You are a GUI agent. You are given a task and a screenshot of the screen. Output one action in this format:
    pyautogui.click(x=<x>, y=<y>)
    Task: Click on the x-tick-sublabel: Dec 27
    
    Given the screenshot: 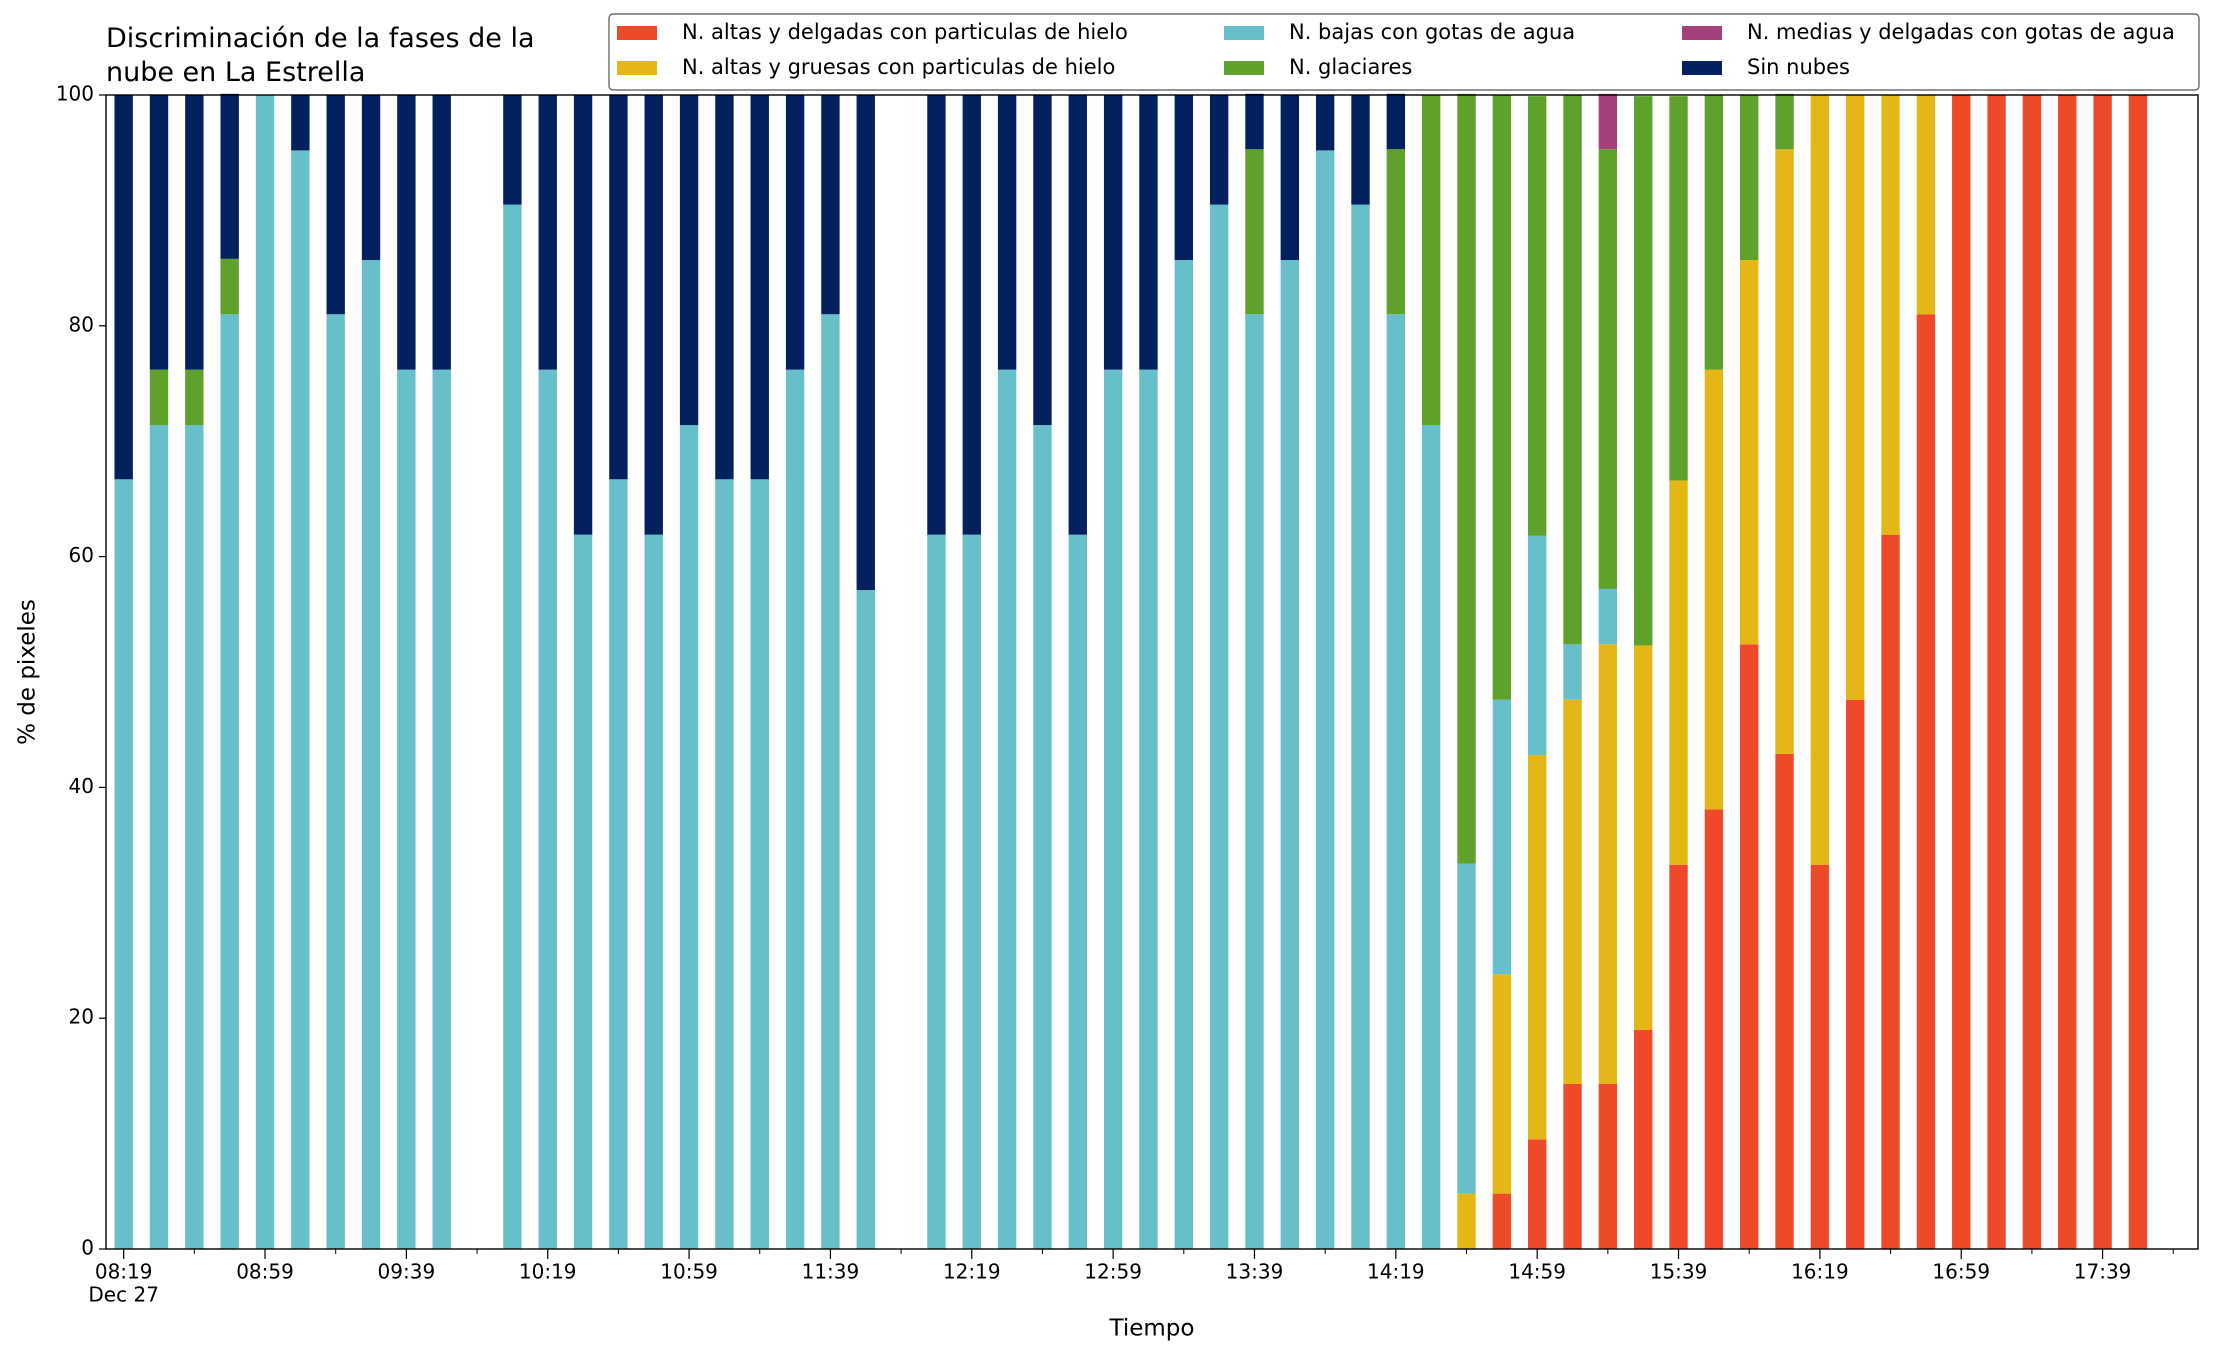 What is the action you would take?
    pyautogui.click(x=123, y=1295)
    